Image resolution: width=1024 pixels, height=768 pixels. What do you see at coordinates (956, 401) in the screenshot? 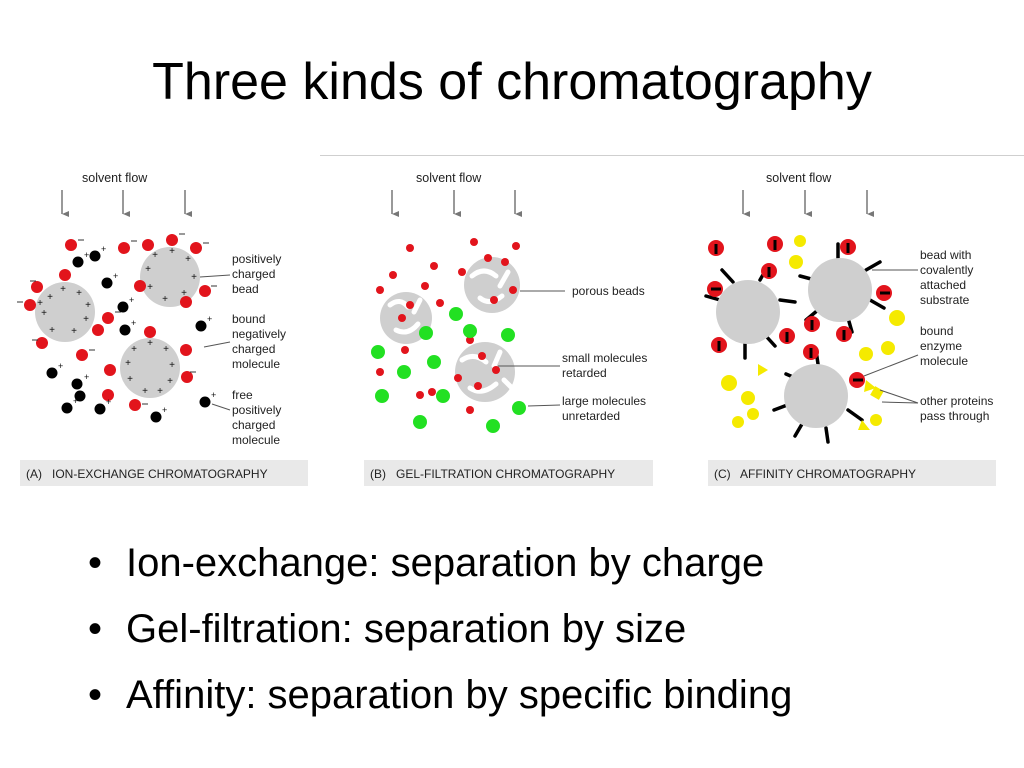
I see `label-other-proteins: other proteins` at bounding box center [956, 401].